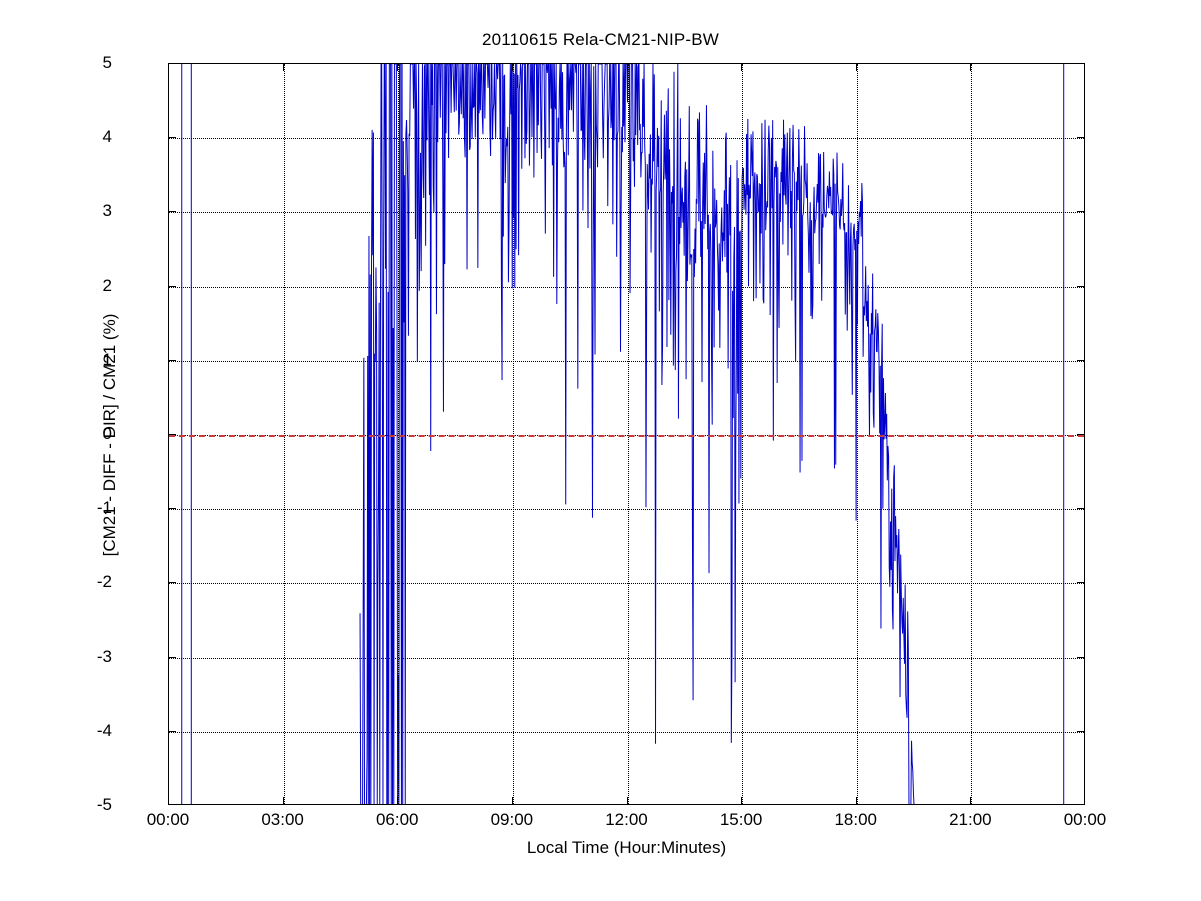 Image resolution: width=1201 pixels, height=901 pixels. What do you see at coordinates (104, 730) in the screenshot?
I see `y-axis-tick-label: -4` at bounding box center [104, 730].